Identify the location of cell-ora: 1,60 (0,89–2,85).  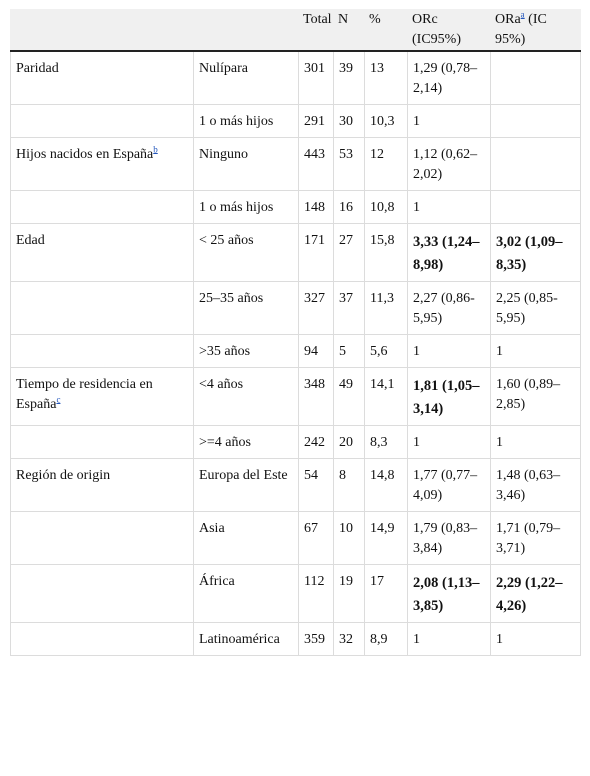
(535, 396).